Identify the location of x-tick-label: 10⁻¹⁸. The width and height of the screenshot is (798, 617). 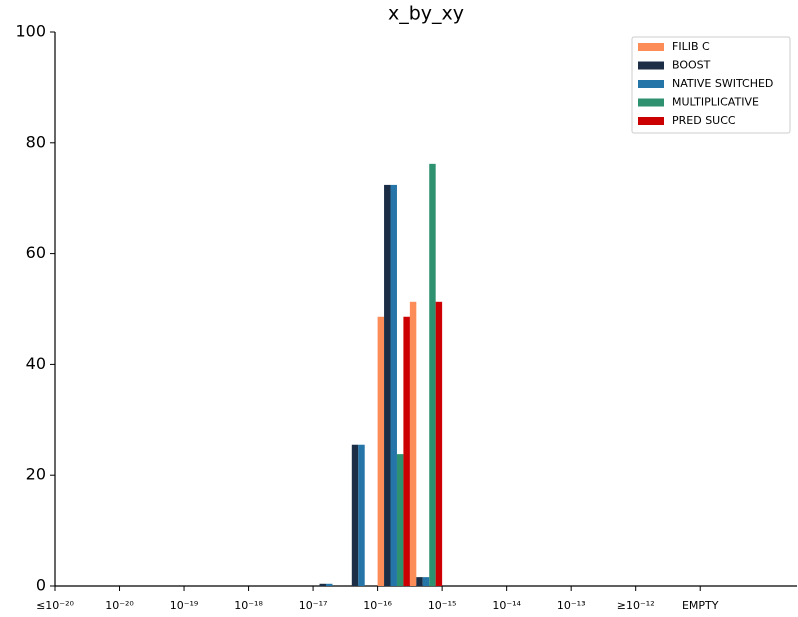
(248, 605).